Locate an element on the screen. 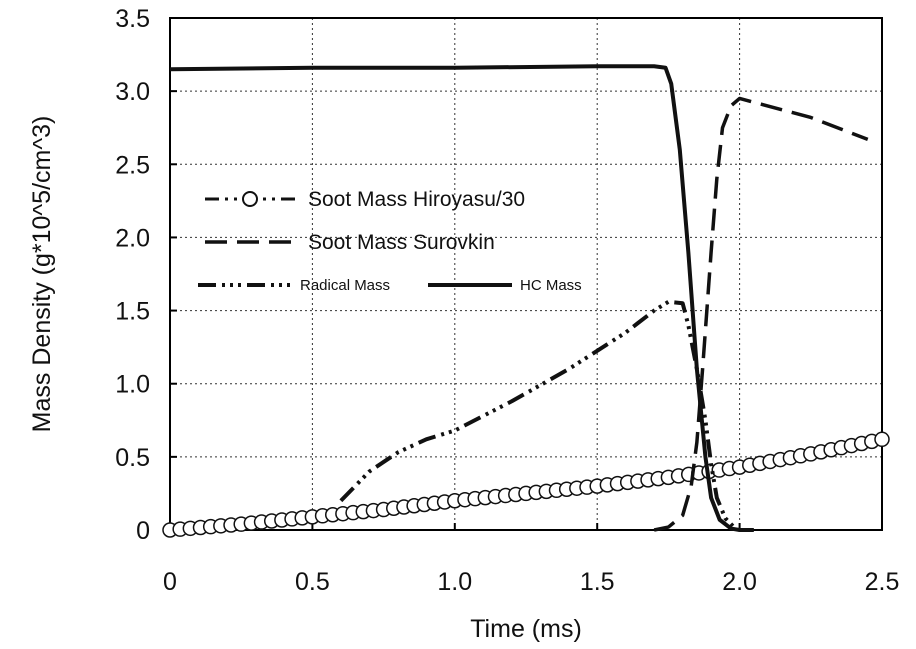 Image resolution: width=916 pixels, height=649 pixels. x-tick-label: 0 is located at coordinates (170, 582).